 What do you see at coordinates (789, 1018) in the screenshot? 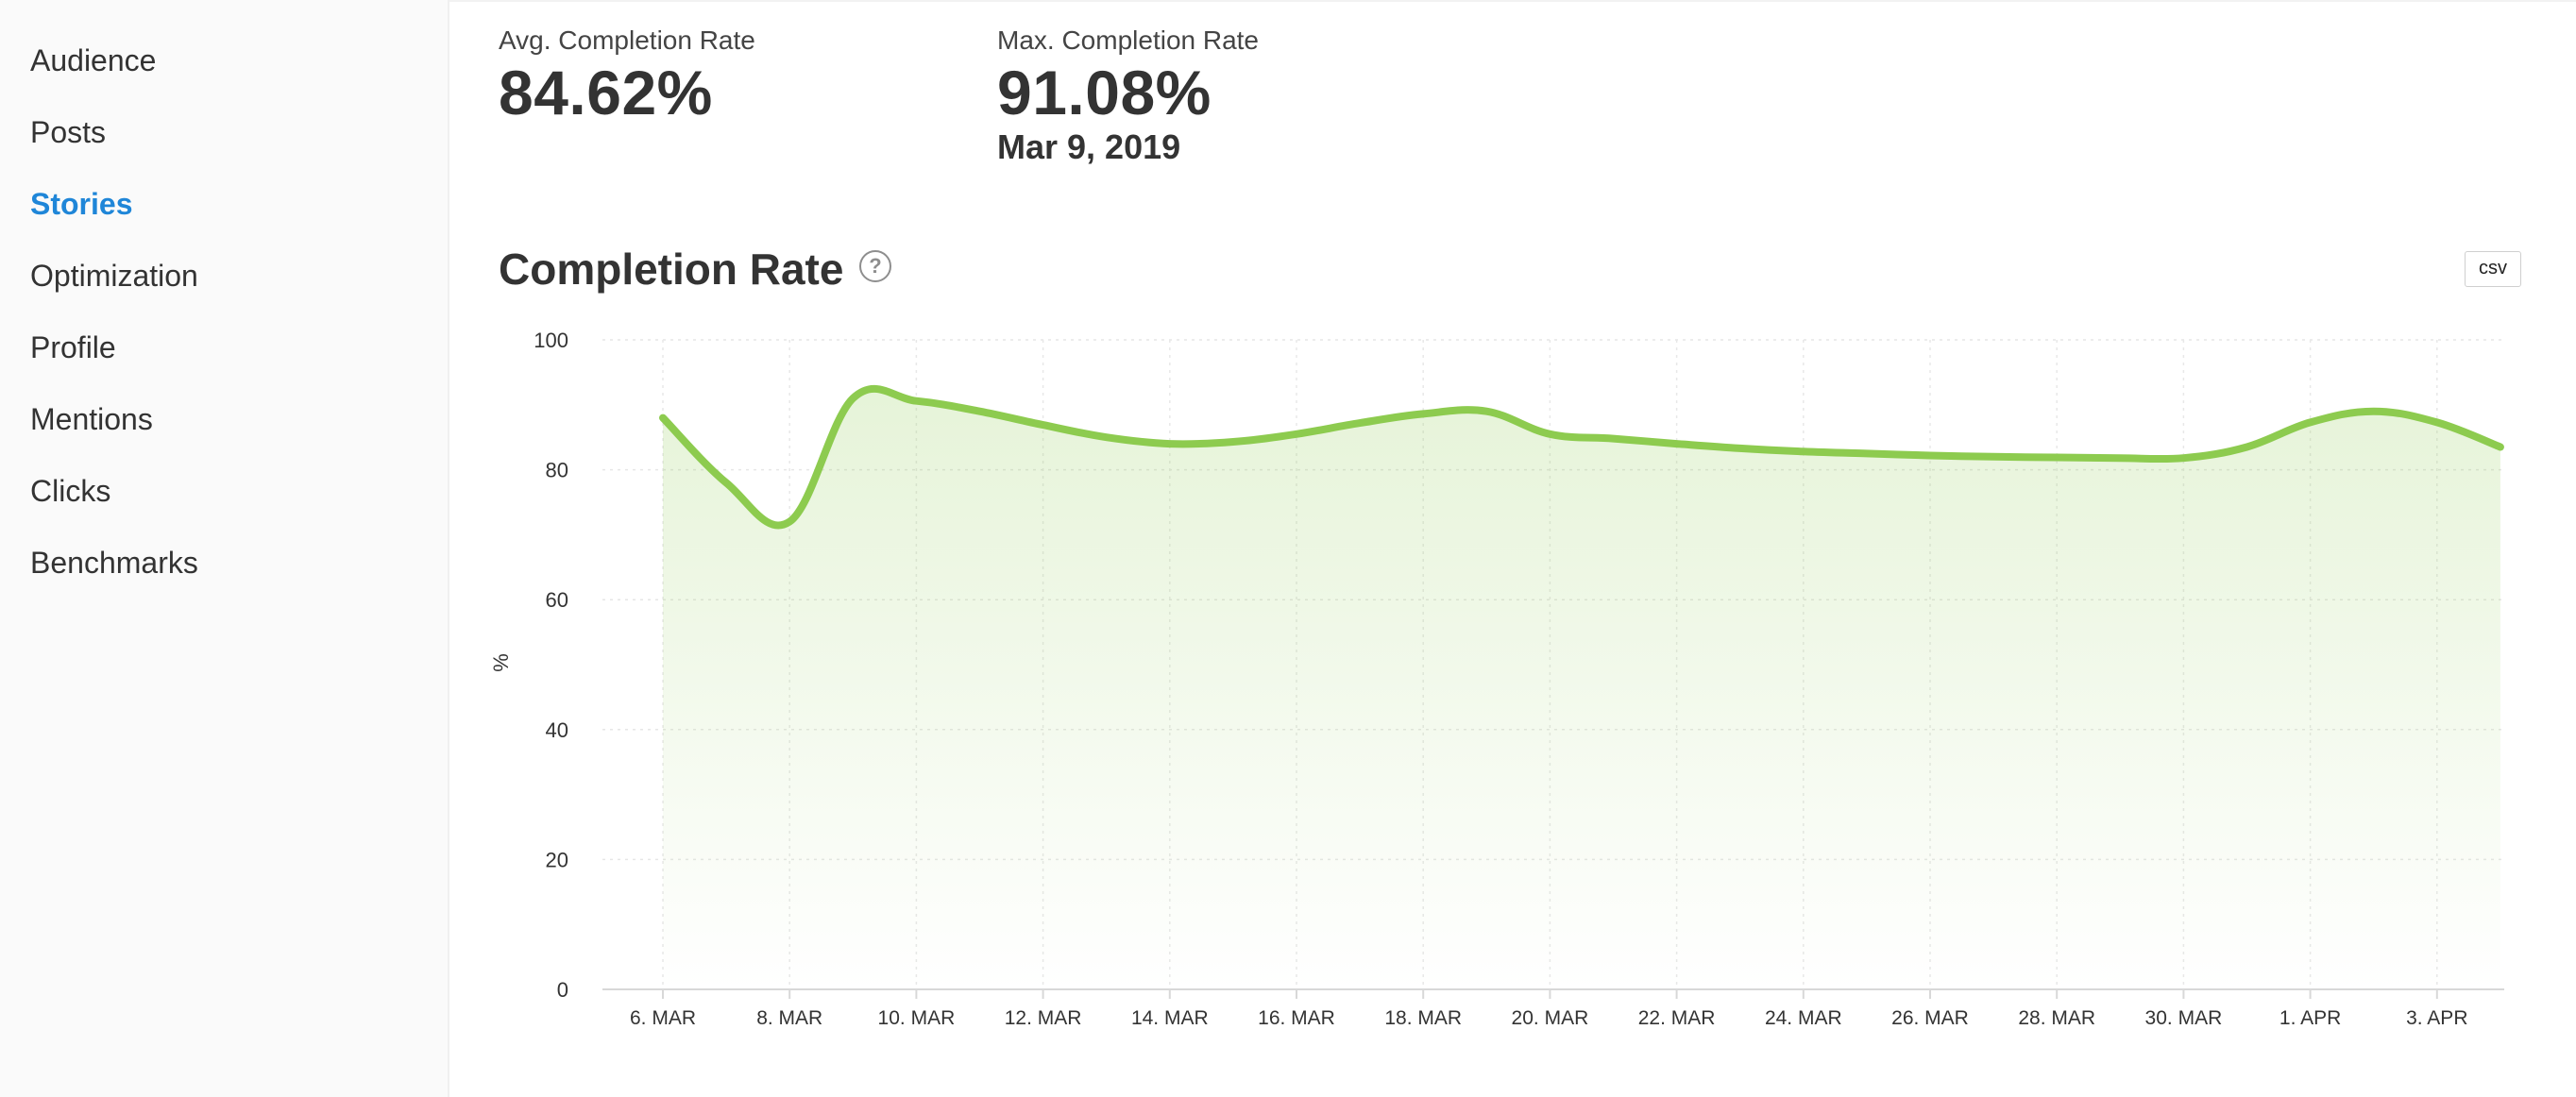
I see `x-tick-label: 8. MAR` at bounding box center [789, 1018].